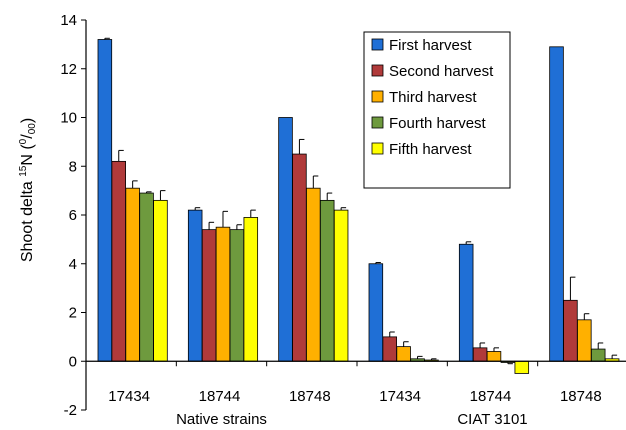 The height and width of the screenshot is (430, 626). Describe the element at coordinates (492, 419) in the screenshot. I see `group-label: CIAT 3101` at that location.